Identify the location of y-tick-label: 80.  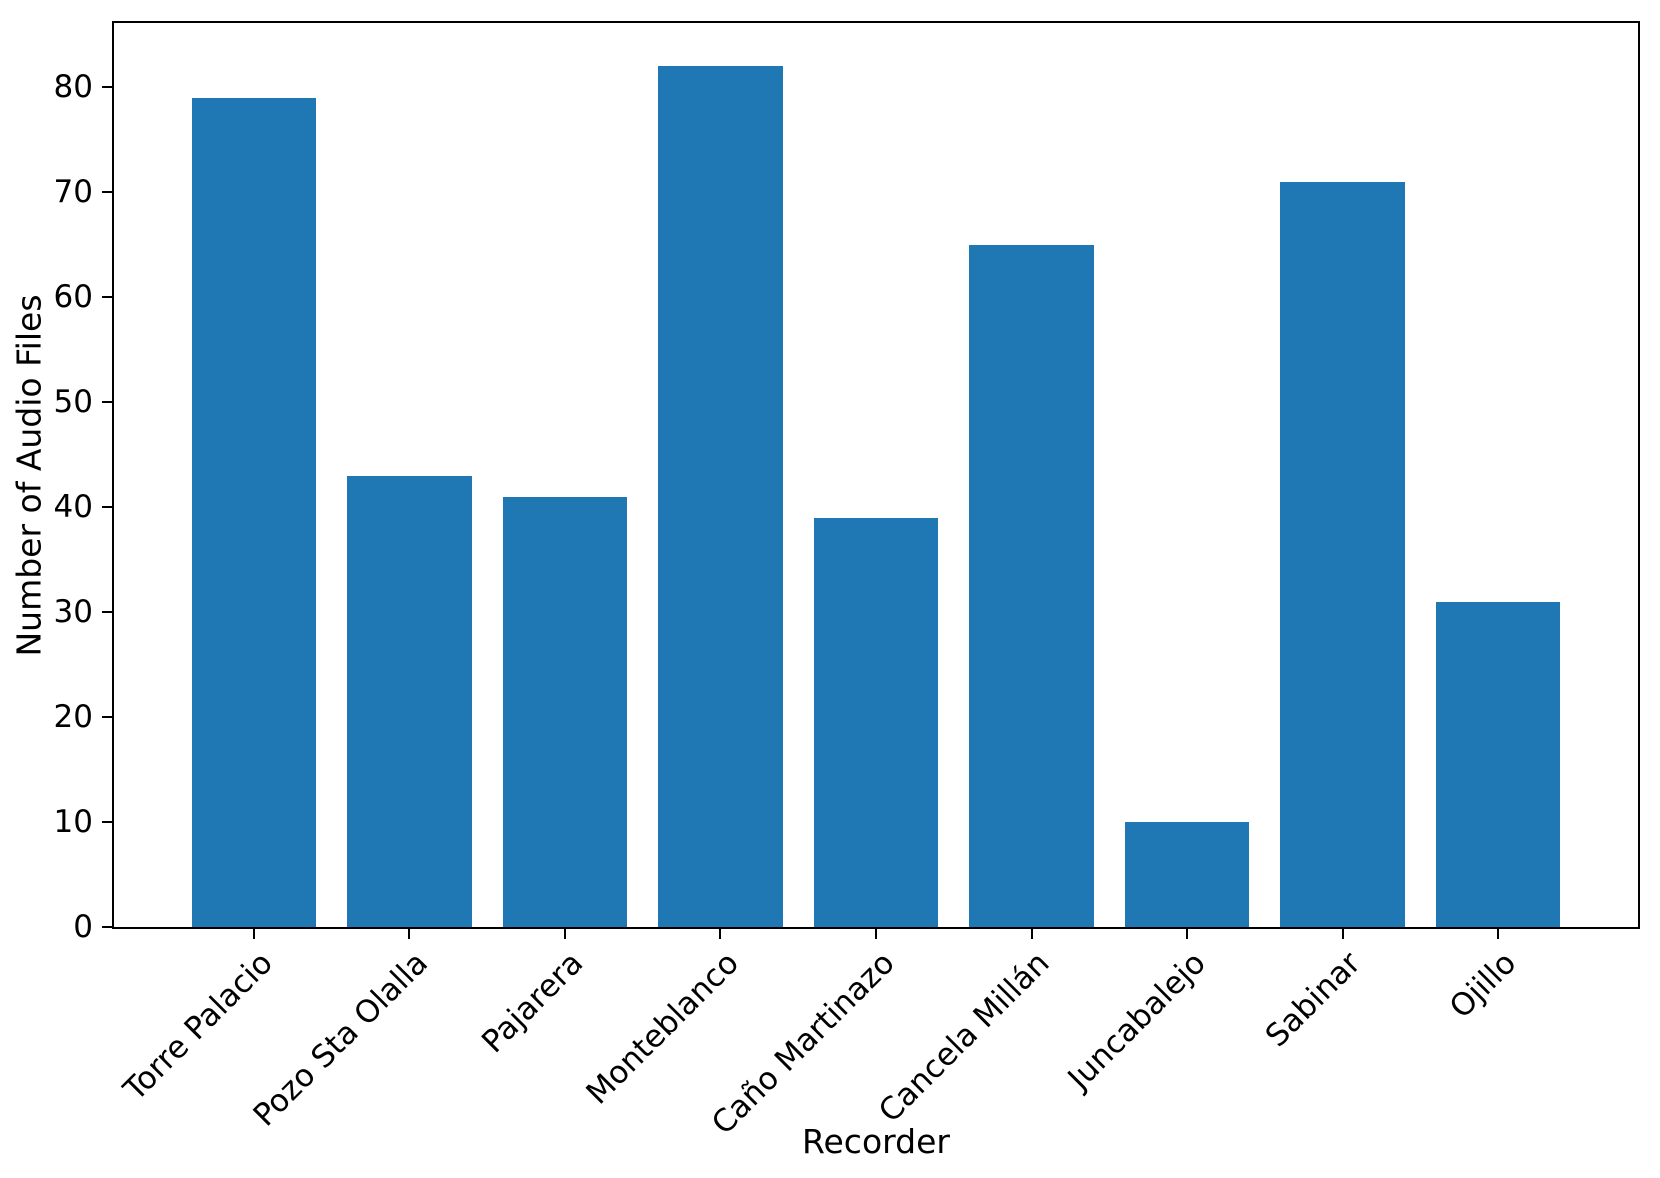
(73, 87).